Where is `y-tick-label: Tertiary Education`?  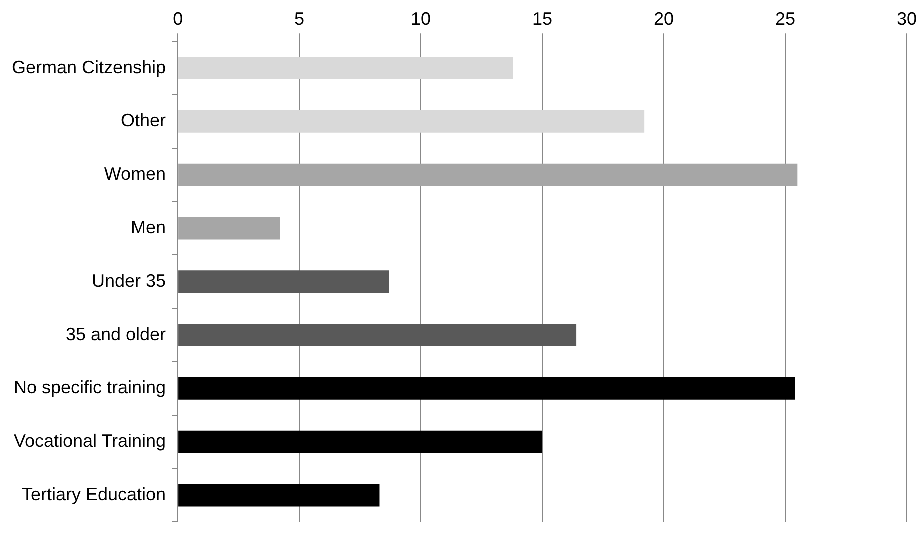 y-tick-label: Tertiary Education is located at coordinates (94, 494).